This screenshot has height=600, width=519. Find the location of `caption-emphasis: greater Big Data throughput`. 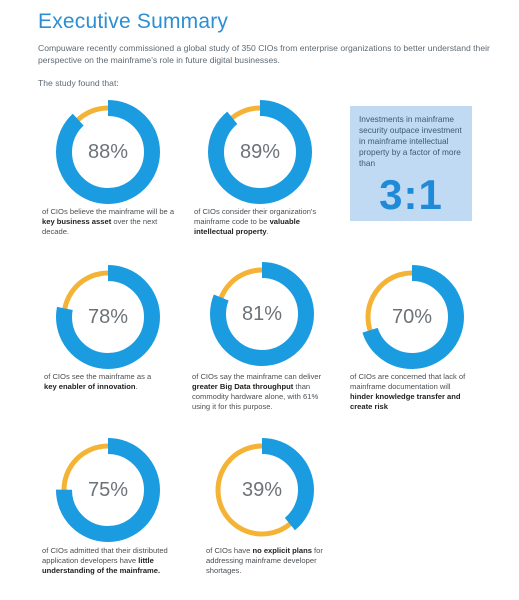

caption-emphasis: greater Big Data throughput is located at coordinates (243, 386).